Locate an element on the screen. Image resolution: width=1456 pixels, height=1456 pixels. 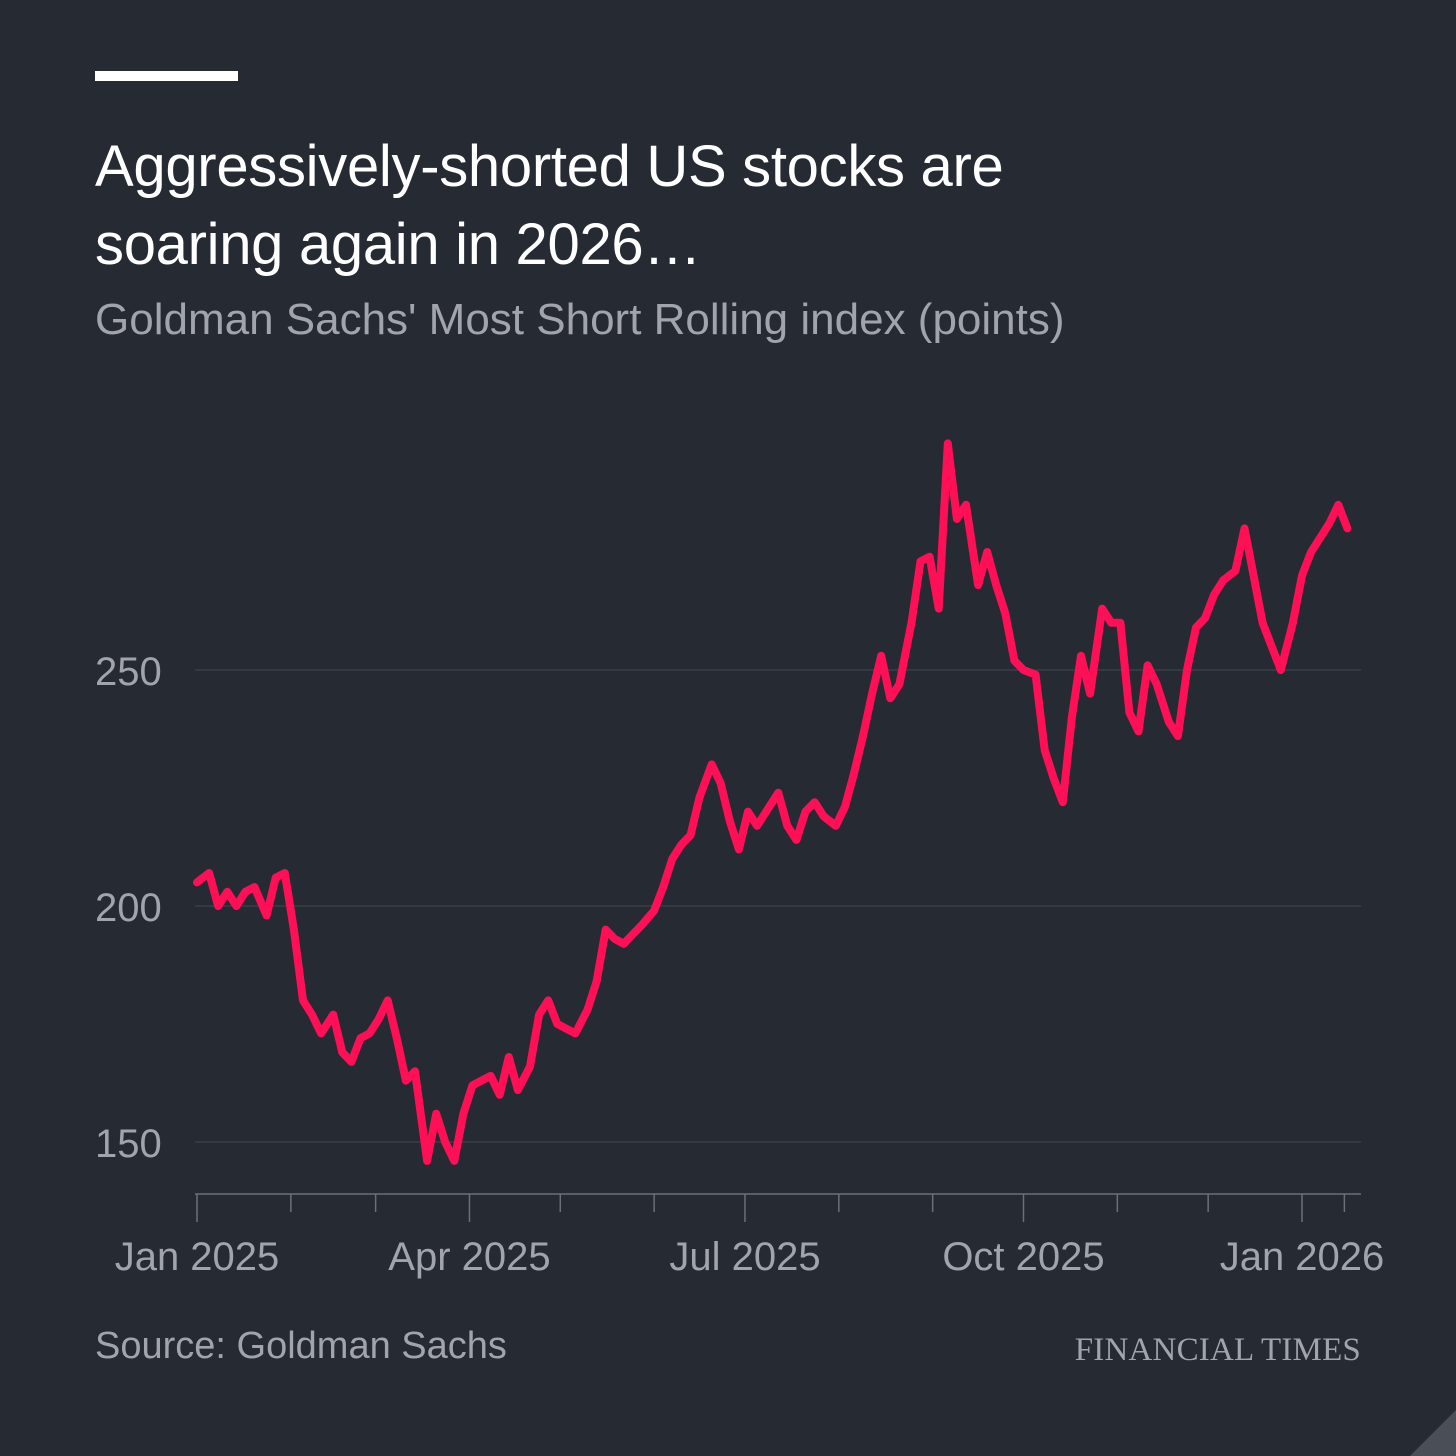
x-tick-label: Oct 2025 is located at coordinates (1023, 1257).